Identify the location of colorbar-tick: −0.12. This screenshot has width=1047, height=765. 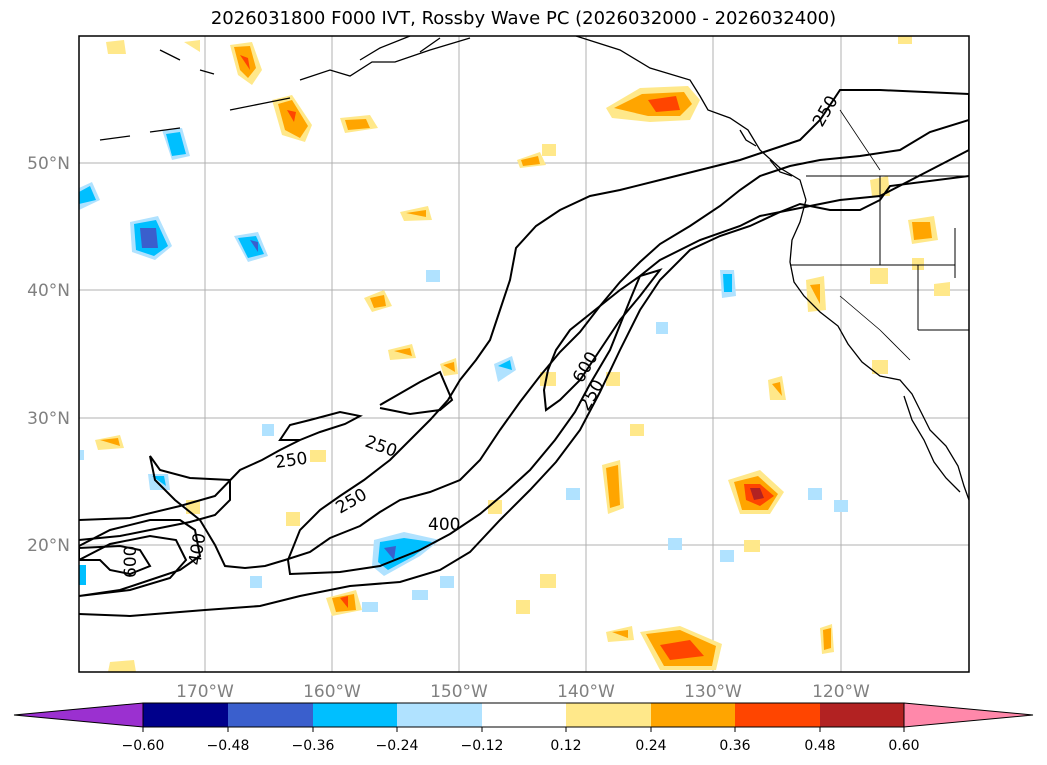
(482, 746).